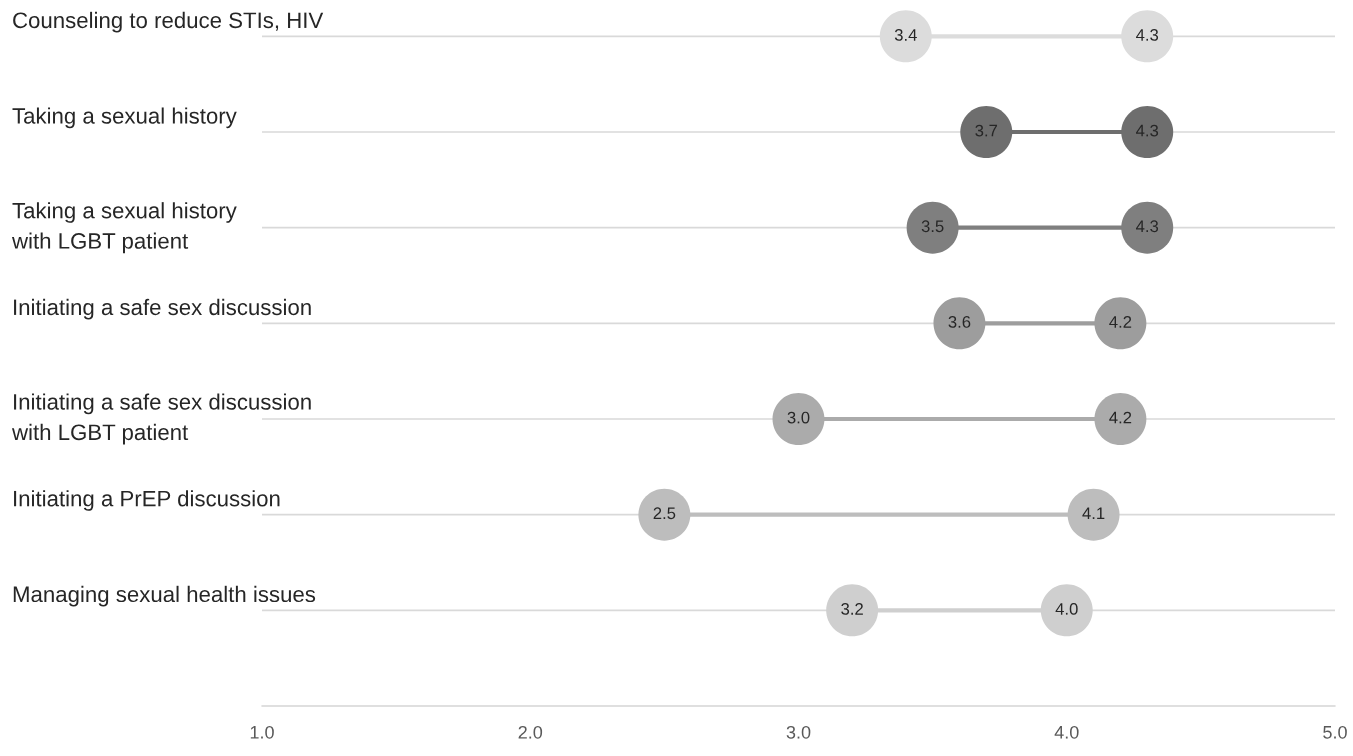 The height and width of the screenshot is (756, 1353). What do you see at coordinates (798, 732) in the screenshot?
I see `x-tick-label: 3.0` at bounding box center [798, 732].